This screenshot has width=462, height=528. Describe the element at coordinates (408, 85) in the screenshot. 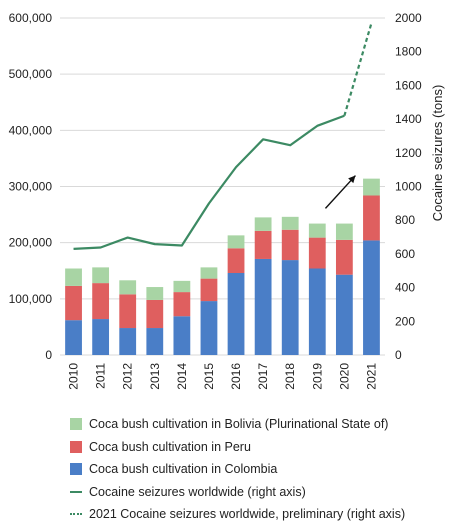

I see `right-tick-label: 1600` at that location.